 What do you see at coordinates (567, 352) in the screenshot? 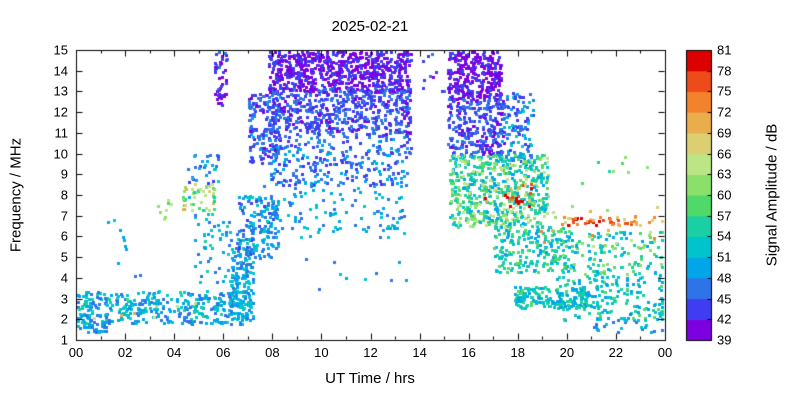
I see `x-tick-label: 20` at bounding box center [567, 352].